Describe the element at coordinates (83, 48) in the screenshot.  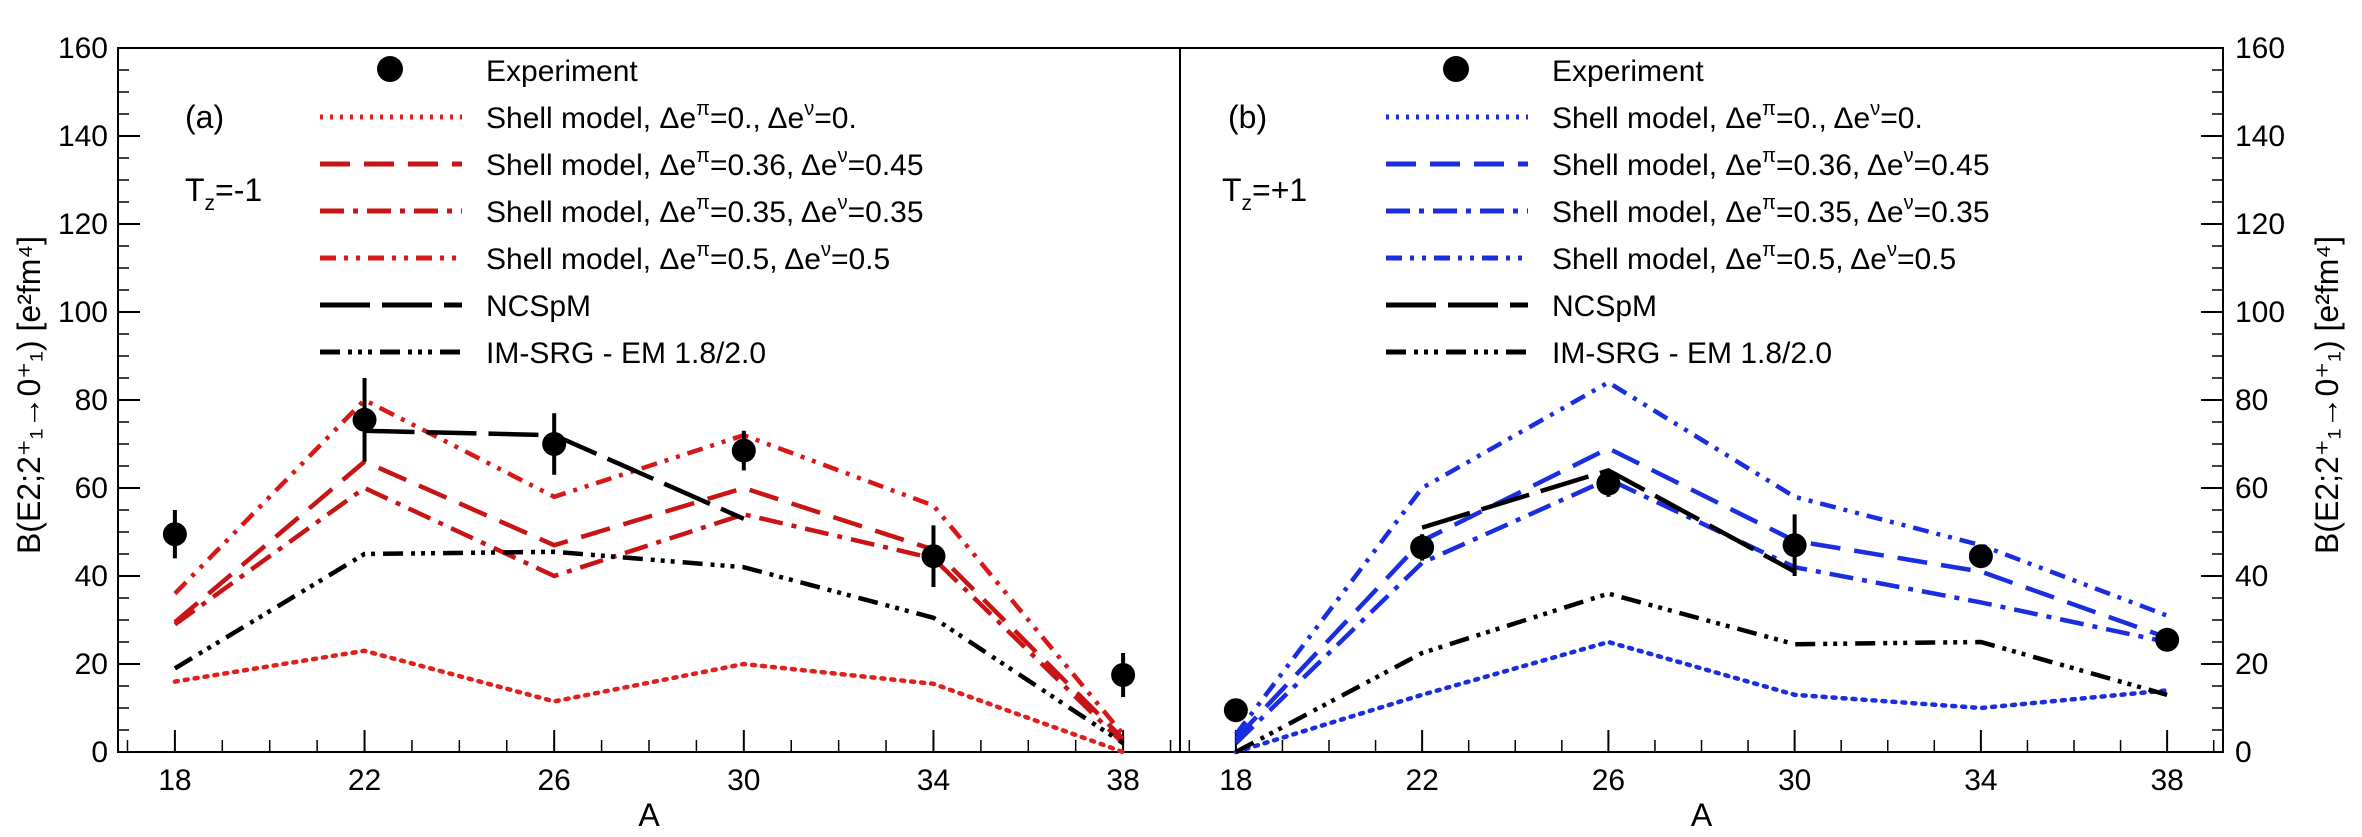
I see `y-tick-label-left: 160` at that location.